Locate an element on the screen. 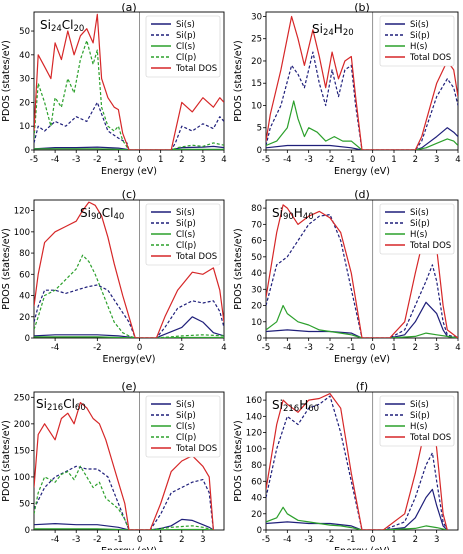 This screenshot has width=463, height=554. y-tick-label: 40 is located at coordinates (256, 499).